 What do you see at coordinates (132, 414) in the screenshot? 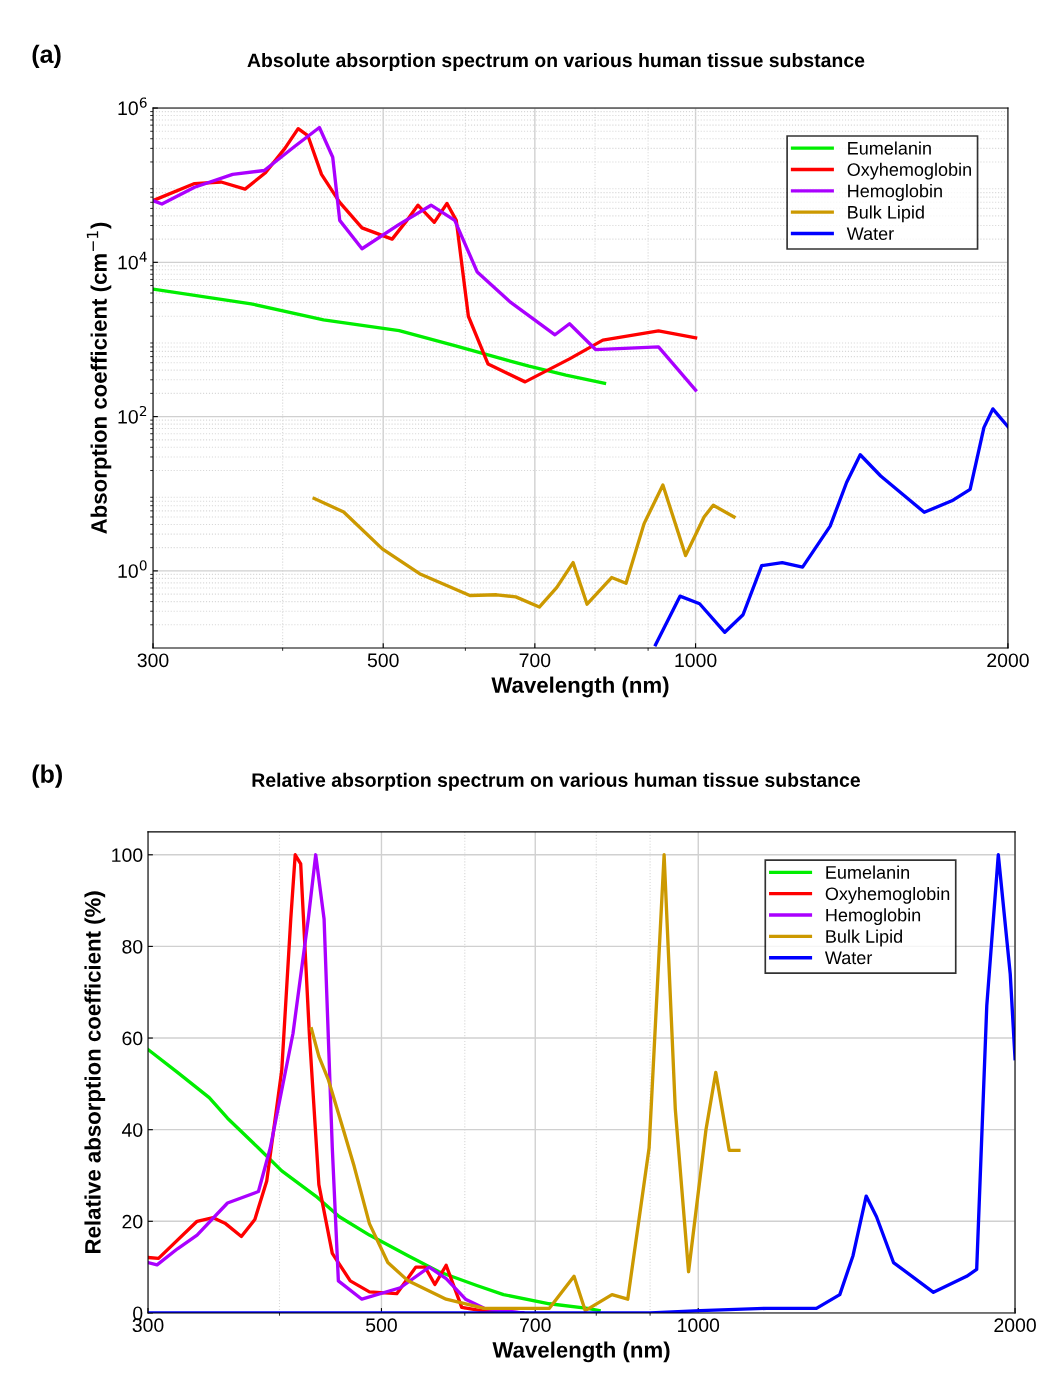
I see `y-tick-label: 10$^{2}$` at bounding box center [132, 414].